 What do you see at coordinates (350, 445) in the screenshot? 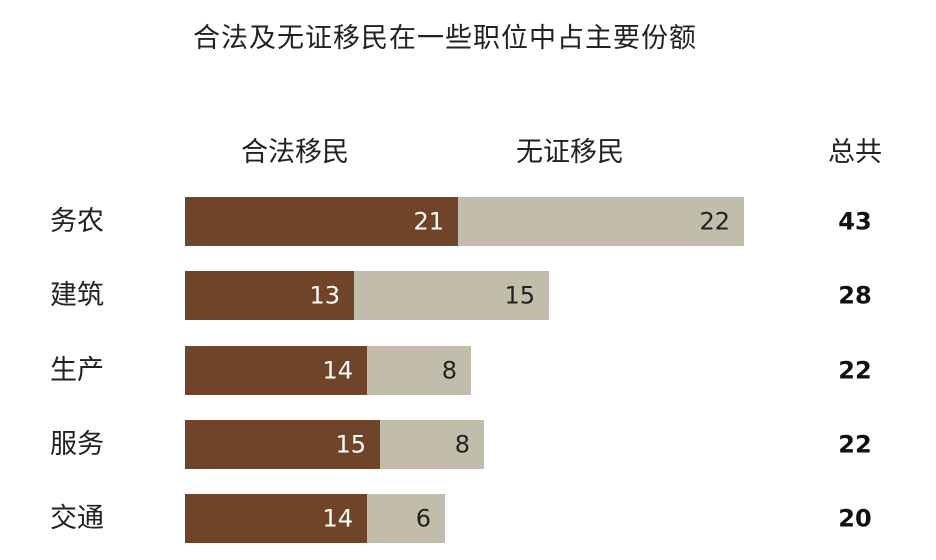
I see `bar-label-legal: 15` at bounding box center [350, 445].